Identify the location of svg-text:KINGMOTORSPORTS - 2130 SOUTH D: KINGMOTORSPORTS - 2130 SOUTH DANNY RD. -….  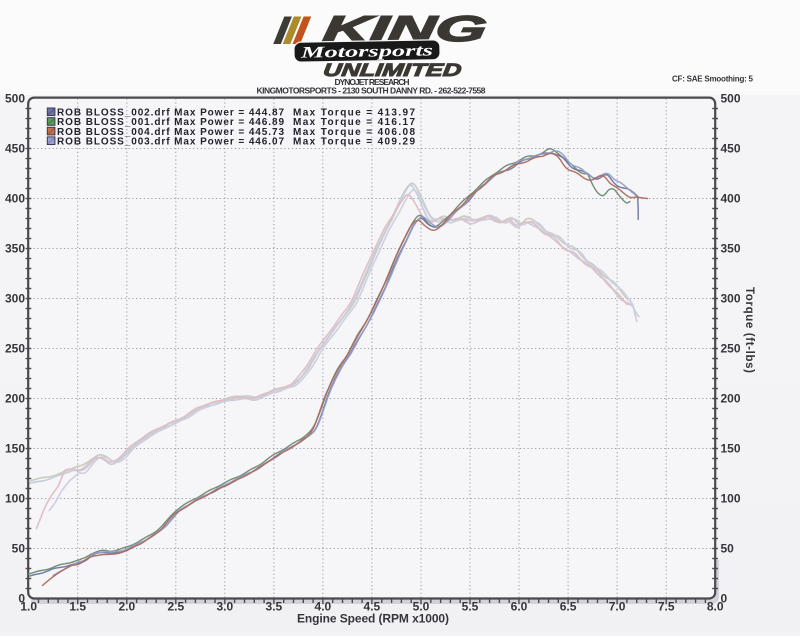
(371, 91).